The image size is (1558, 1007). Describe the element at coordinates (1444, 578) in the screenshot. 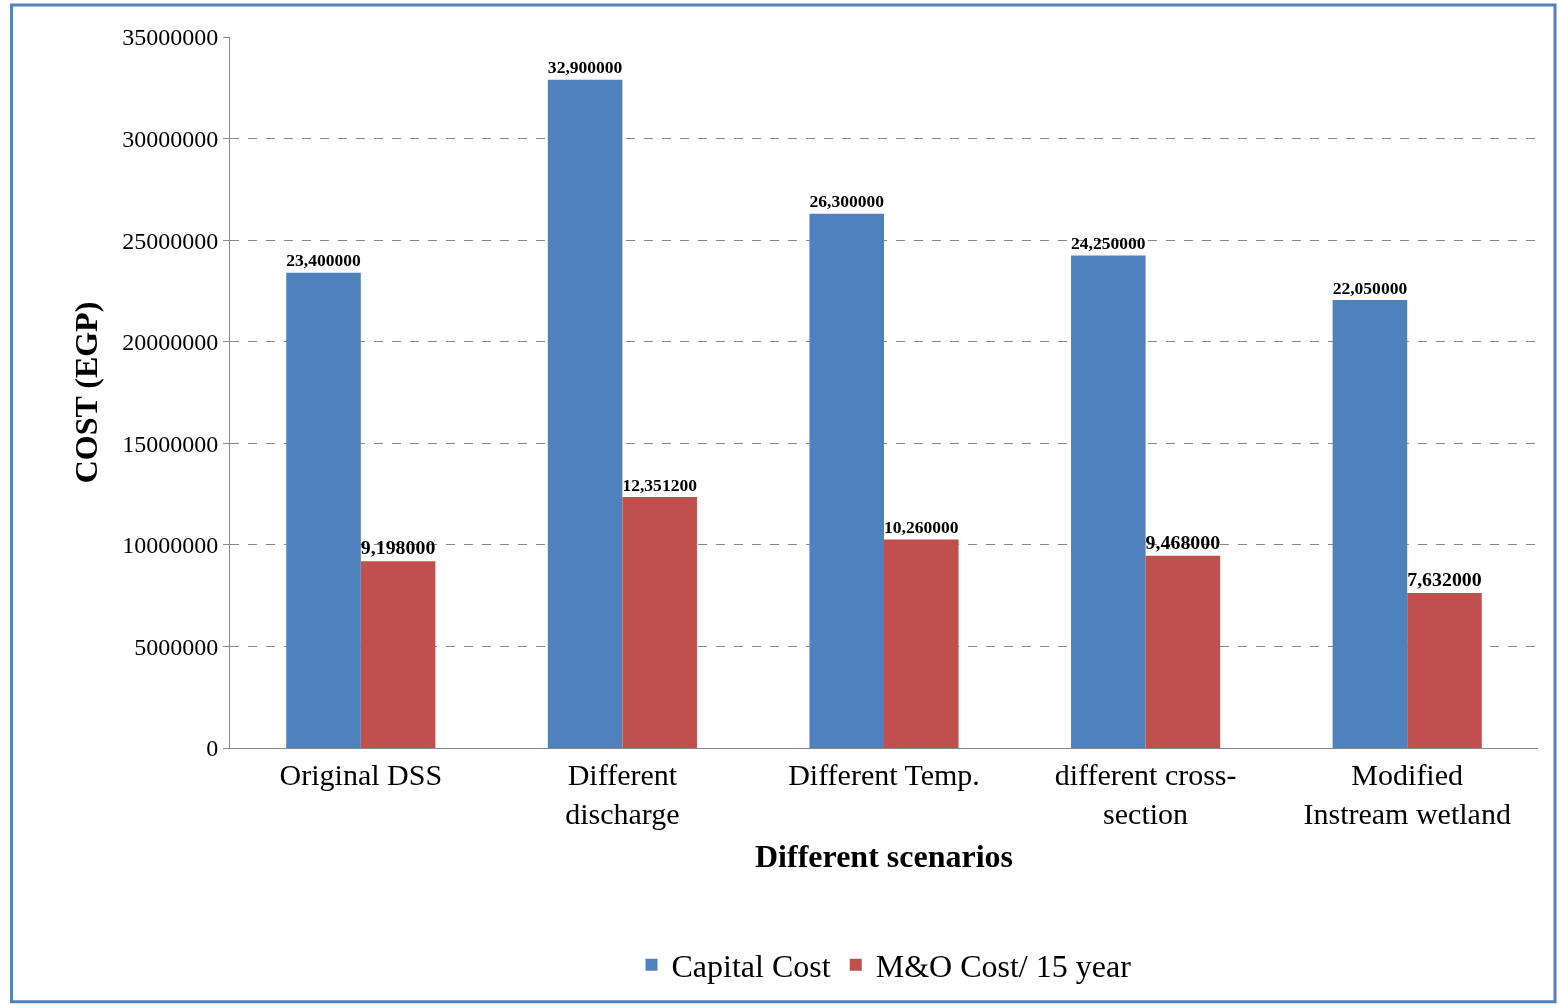

I see `data-label: 7,632000` at that location.